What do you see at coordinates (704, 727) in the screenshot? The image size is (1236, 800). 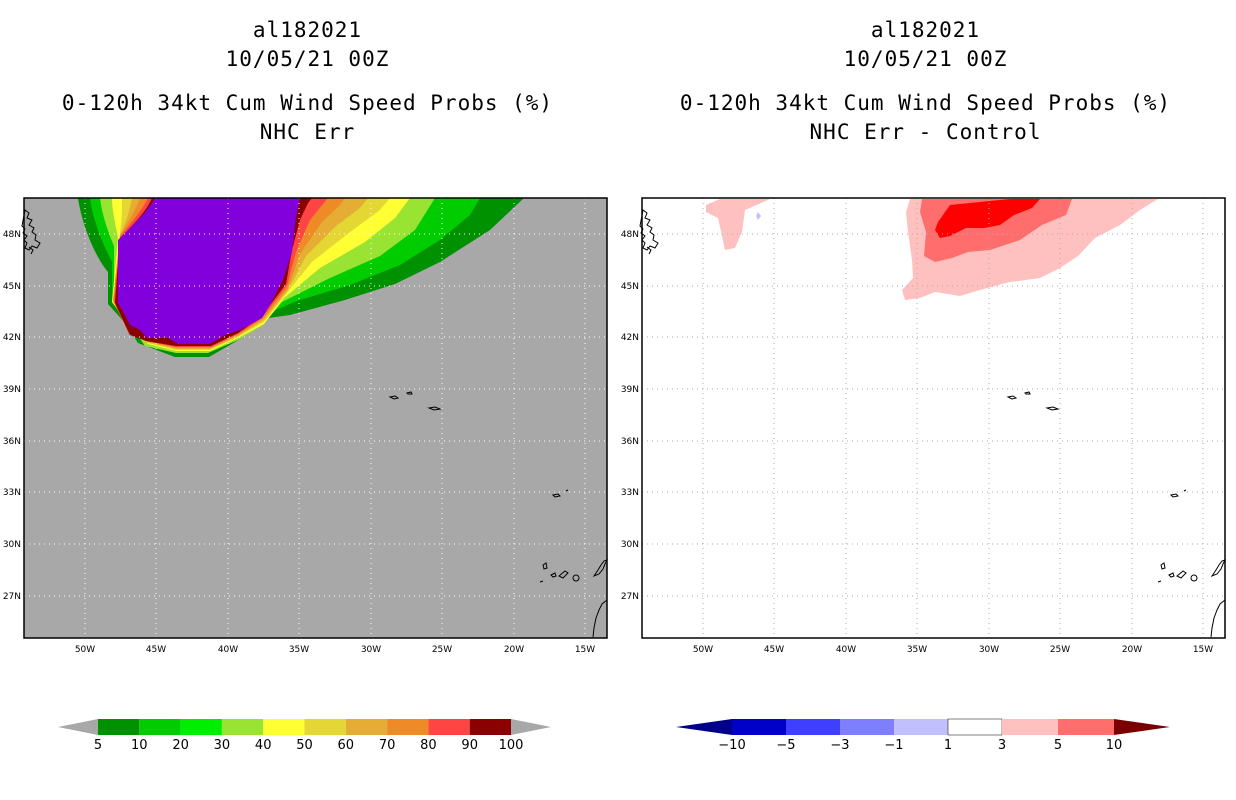 I see `right-colorbar-low-extend` at bounding box center [704, 727].